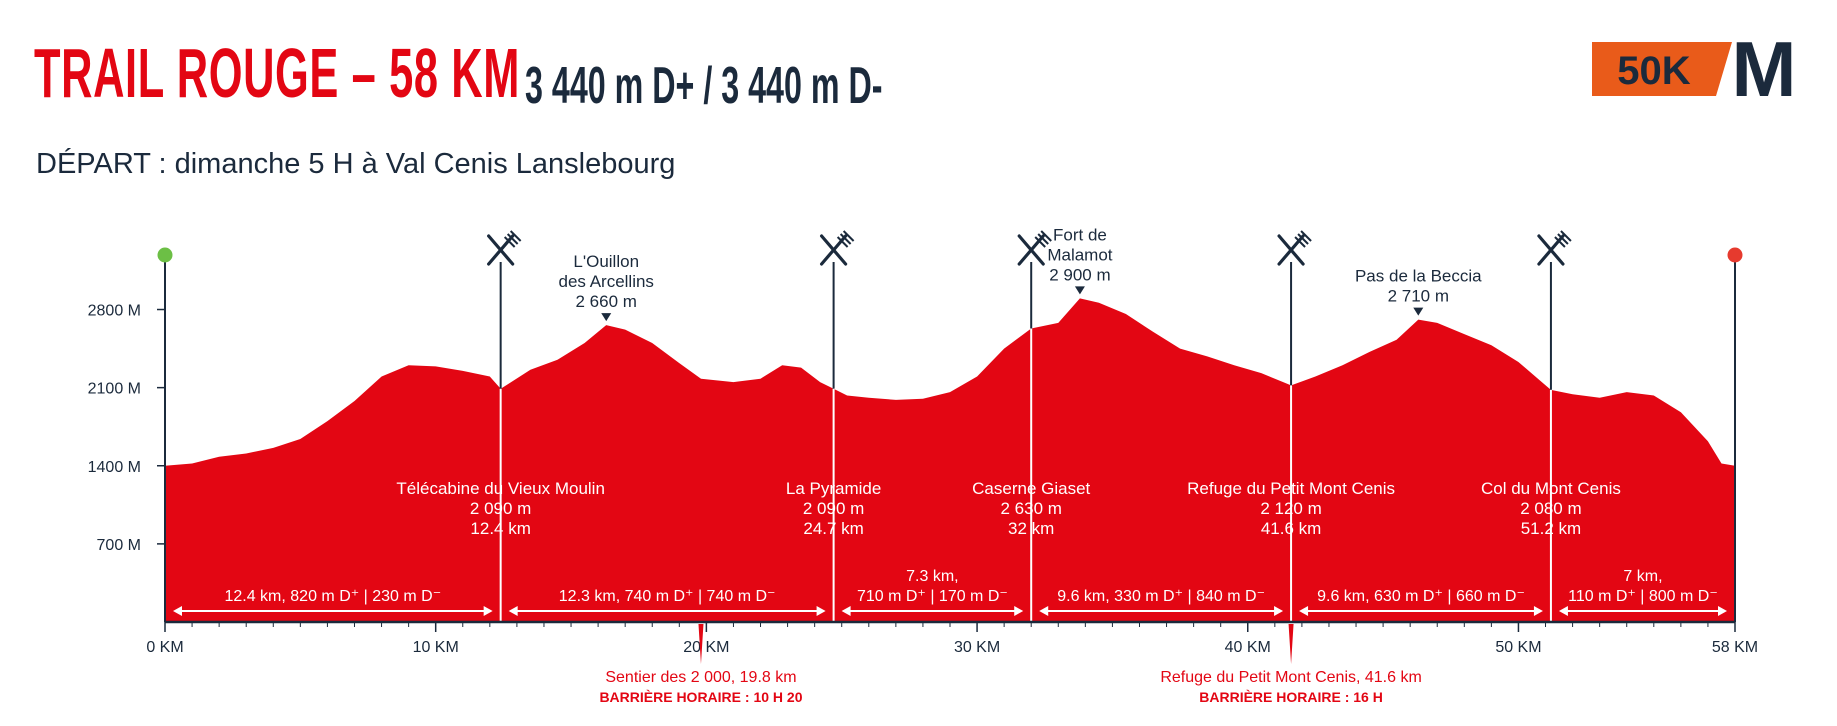  Describe the element at coordinates (119, 545) in the screenshot. I see `y-tick-label-0: 700 M` at that location.